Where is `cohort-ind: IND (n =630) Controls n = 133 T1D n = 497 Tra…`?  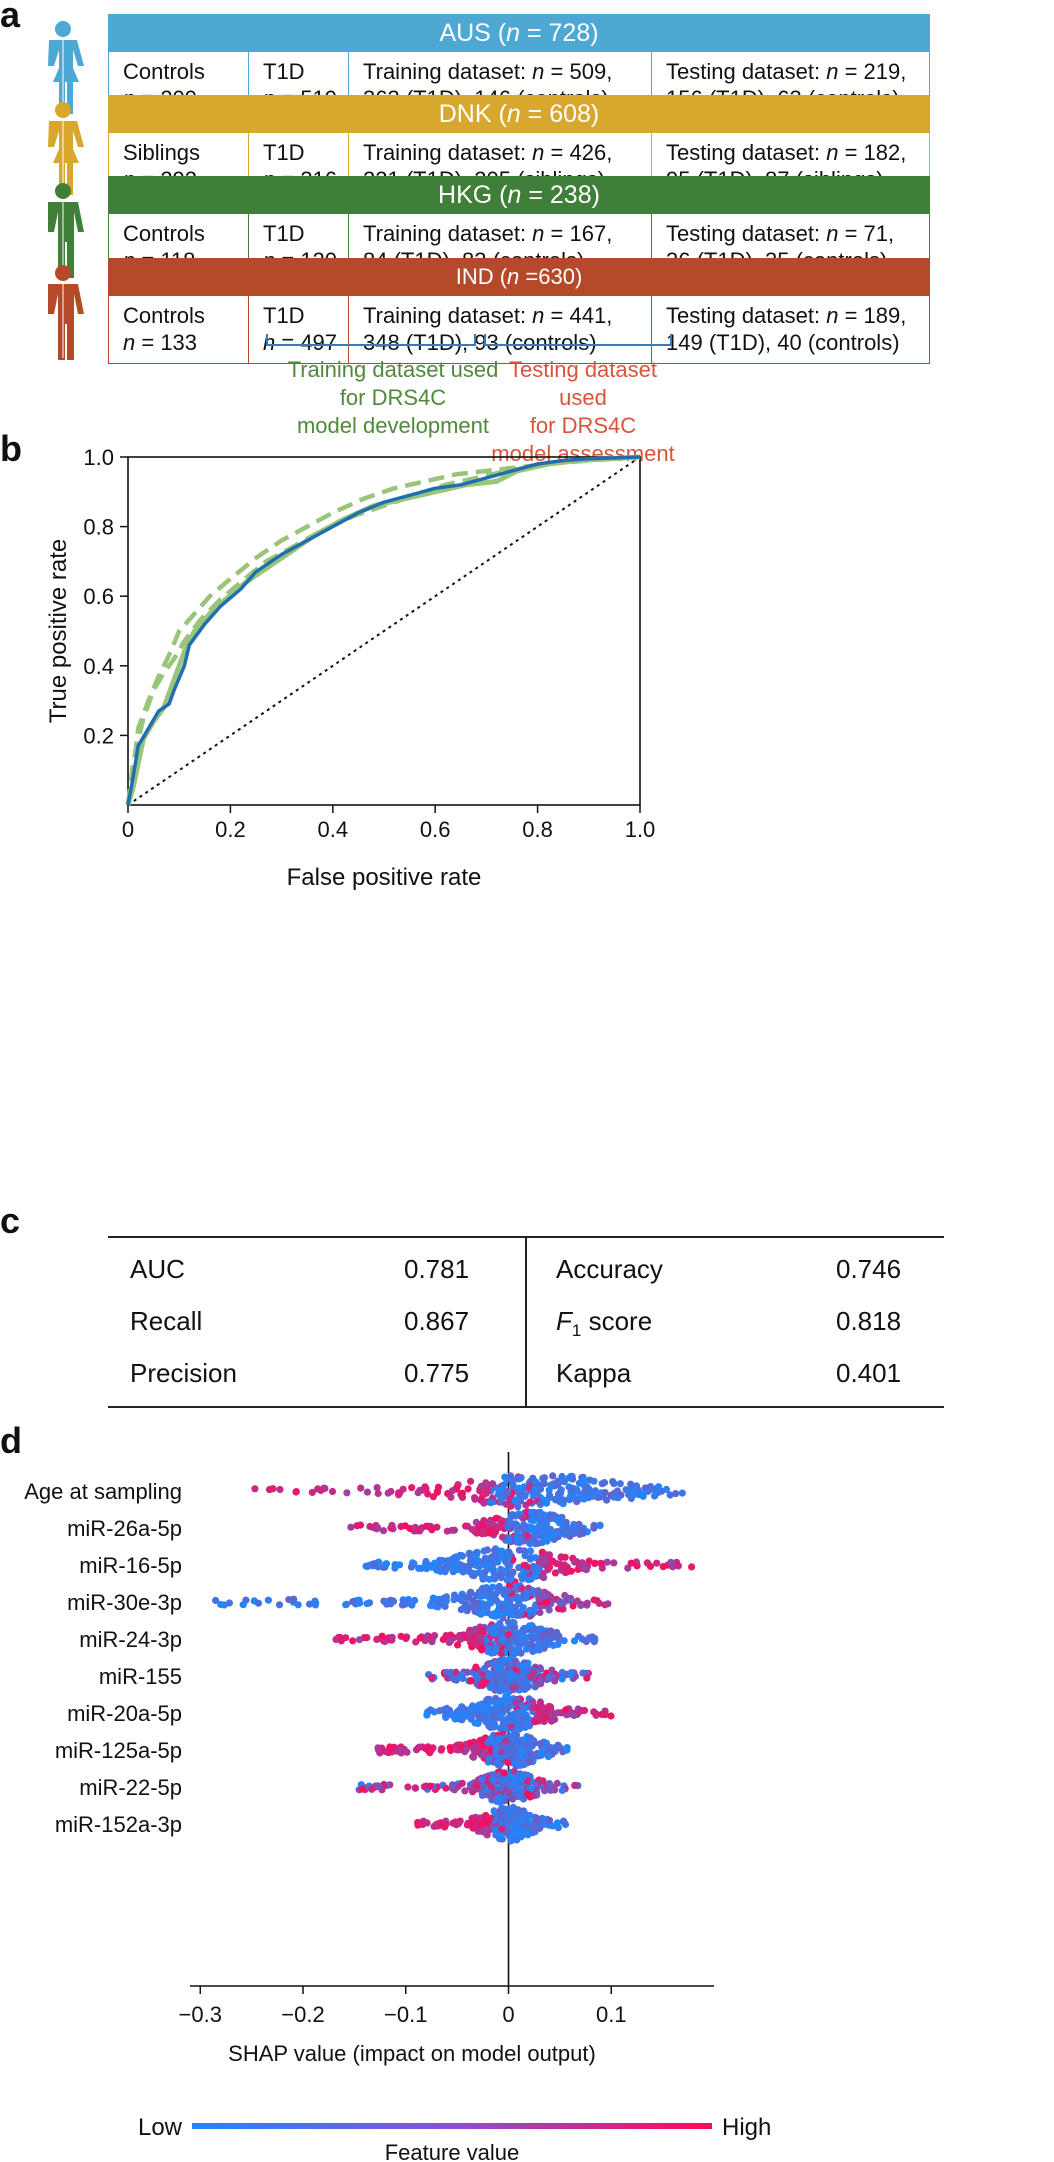 cohort-ind: IND (n =630) Controls n = 133 T1D n = 497 Tra… is located at coordinates (519, 311).